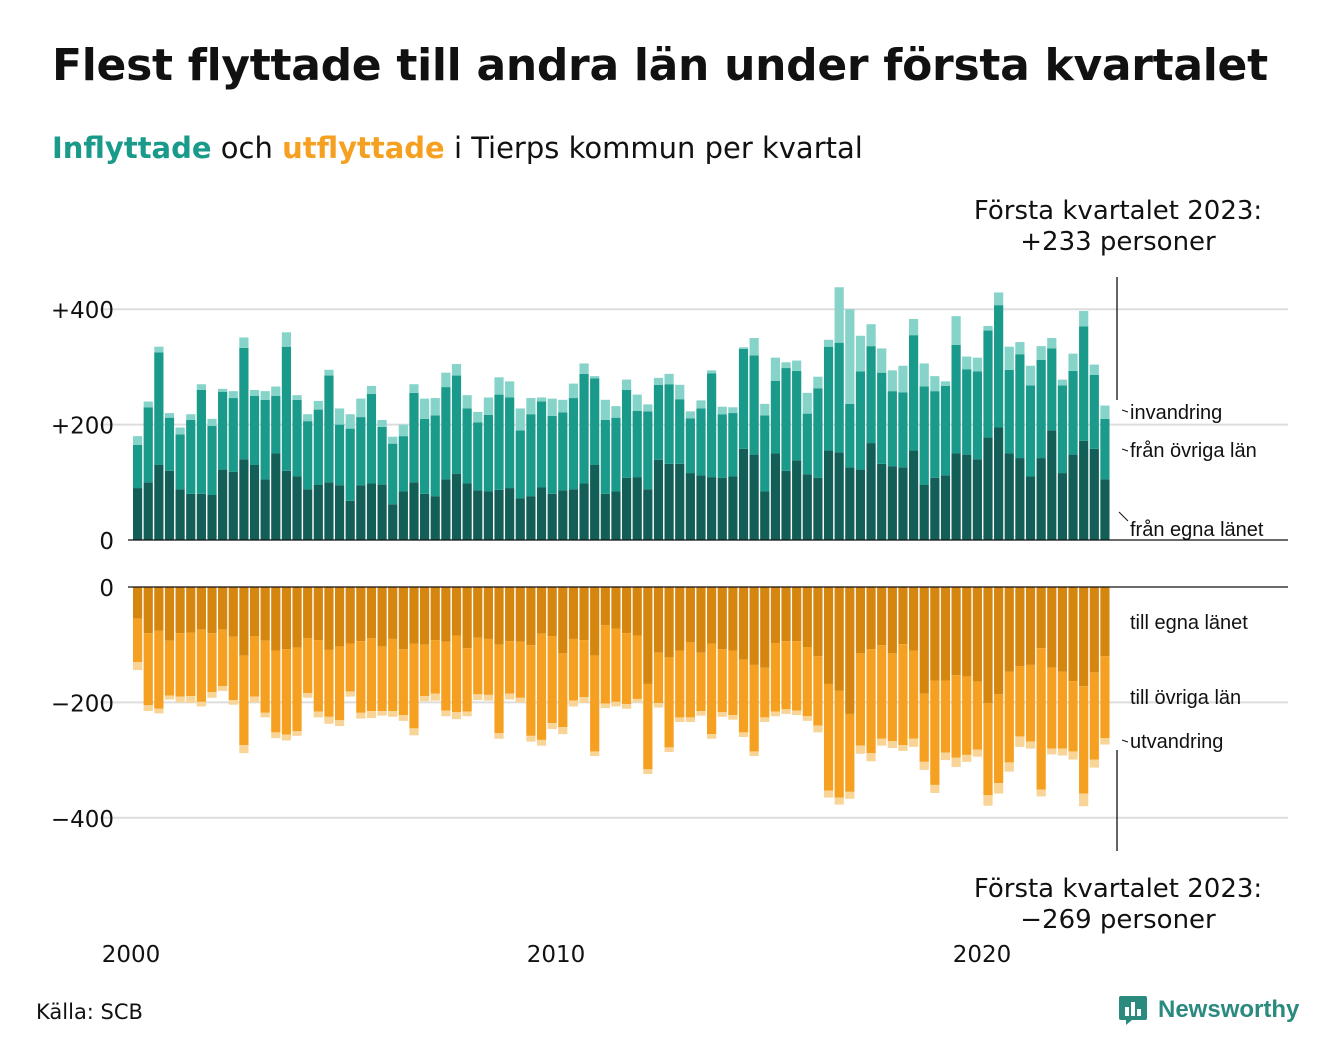 The height and width of the screenshot is (1060, 1340). I want to click on y-tick-label-in: 0, so click(106, 542).